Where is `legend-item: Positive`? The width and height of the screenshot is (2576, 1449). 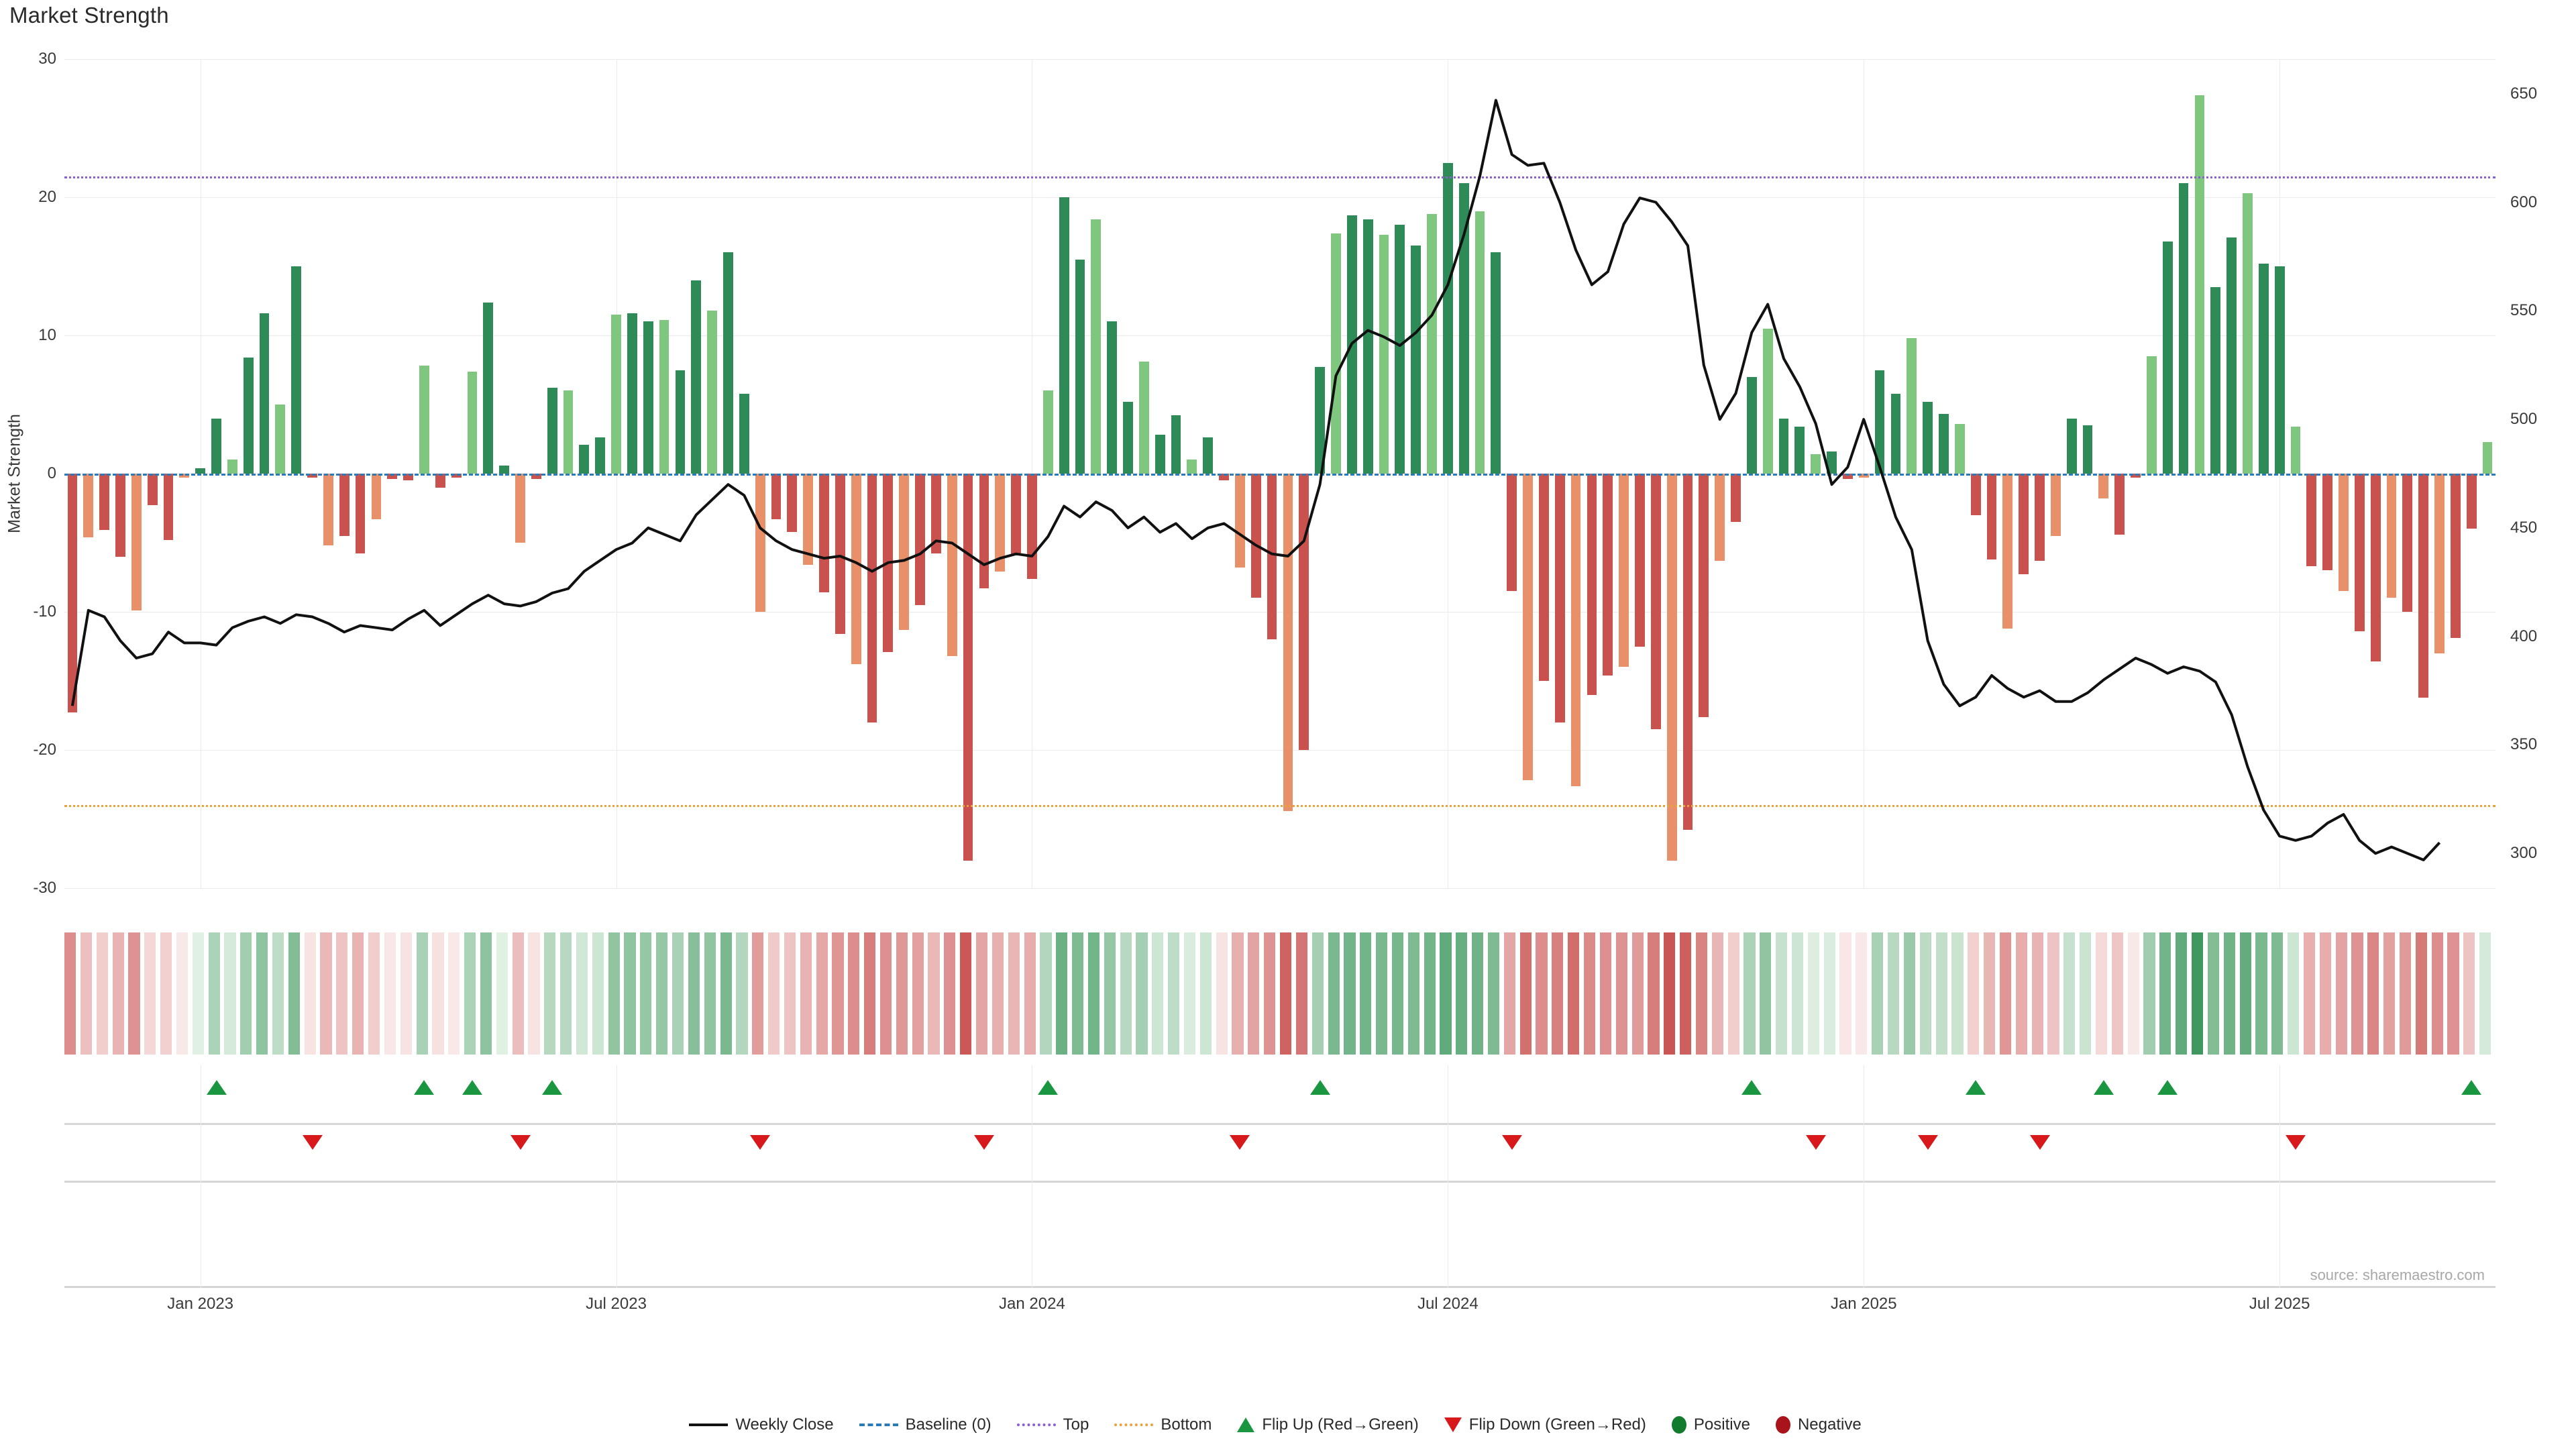 legend-item: Positive is located at coordinates (1710, 1424).